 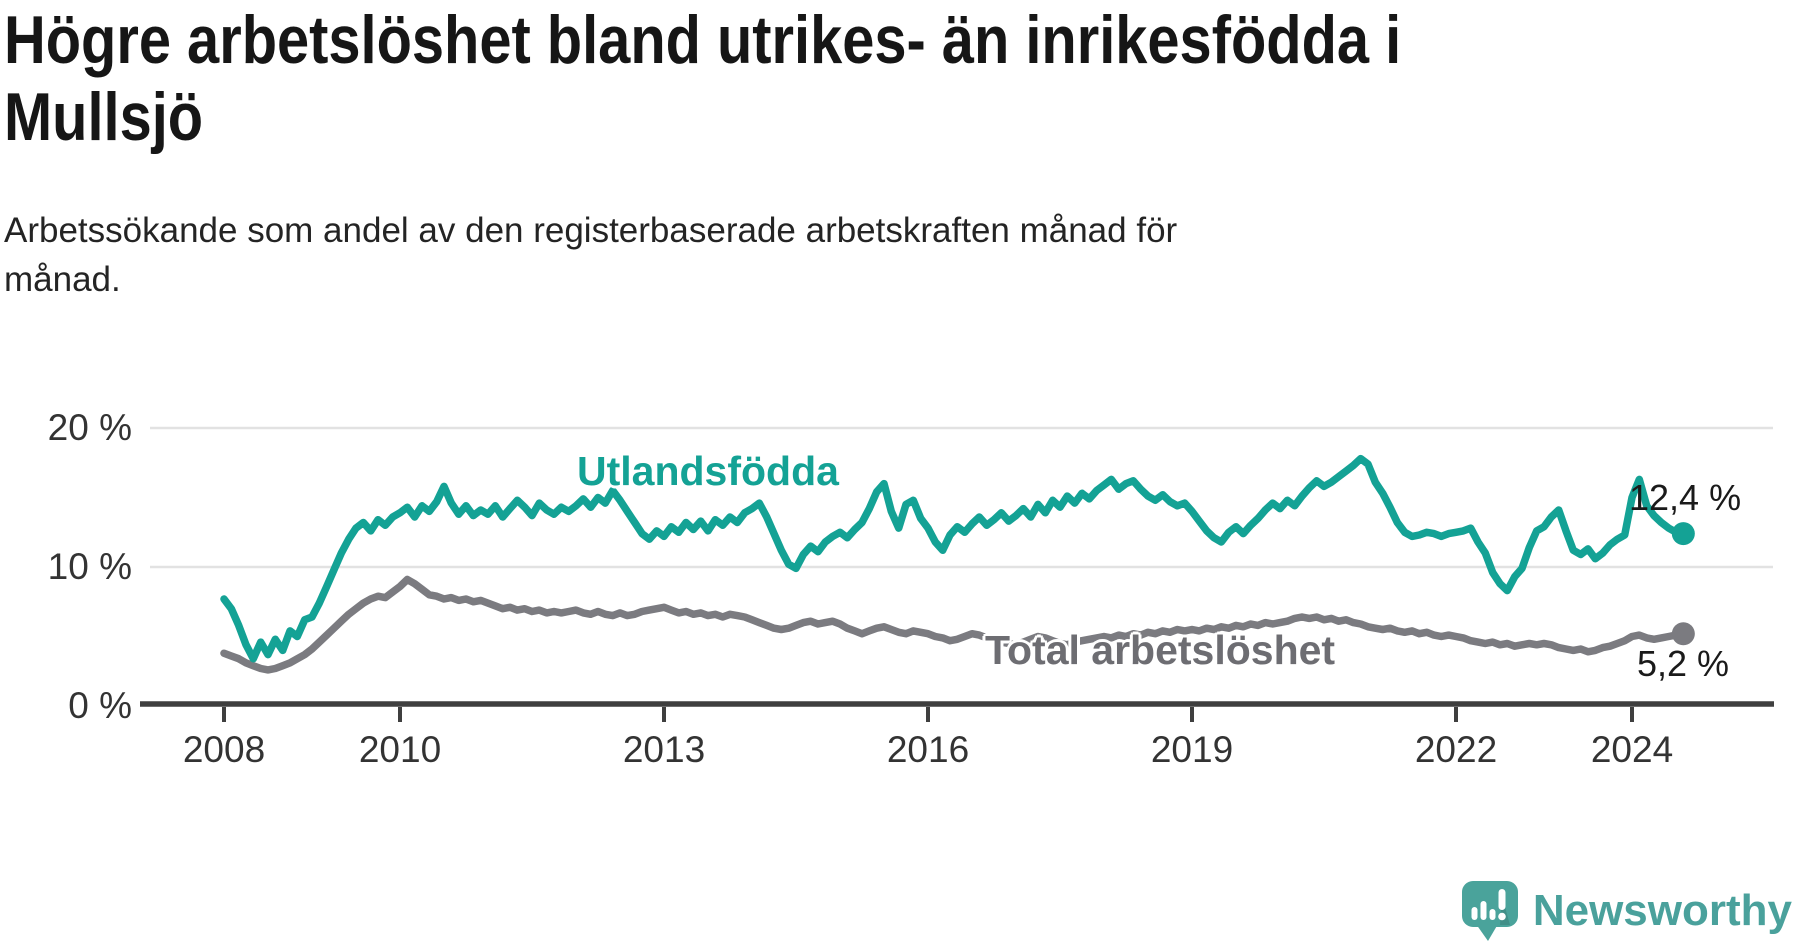 What do you see at coordinates (1683, 663) in the screenshot?
I see `end-value-total-arbetsloshet: 5,2 %` at bounding box center [1683, 663].